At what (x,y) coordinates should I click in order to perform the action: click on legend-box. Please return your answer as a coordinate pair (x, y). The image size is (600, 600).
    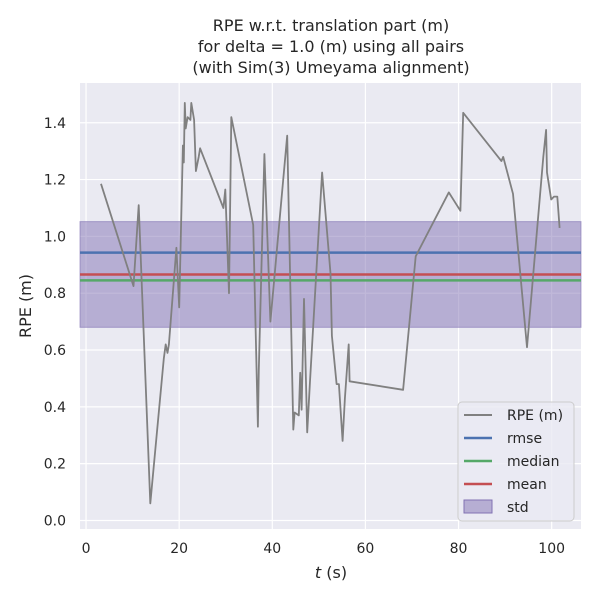
    Looking at the image, I should click on (516, 461).